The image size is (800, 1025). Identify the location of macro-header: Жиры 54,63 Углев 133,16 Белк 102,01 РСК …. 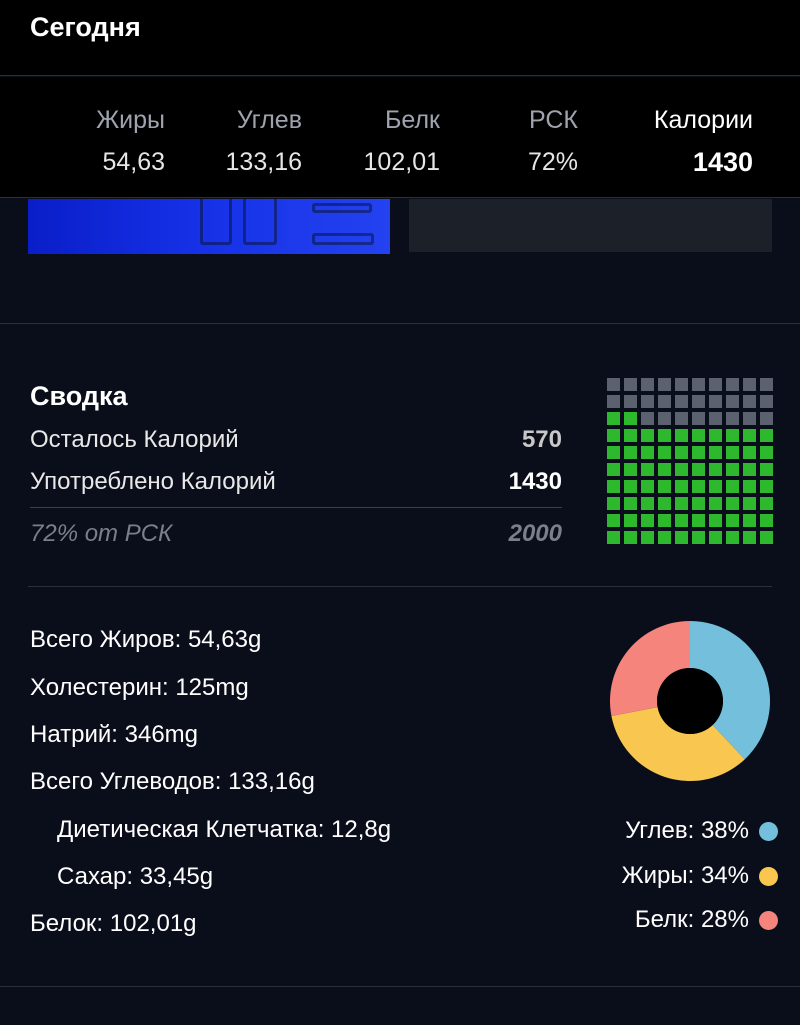
(400, 137).